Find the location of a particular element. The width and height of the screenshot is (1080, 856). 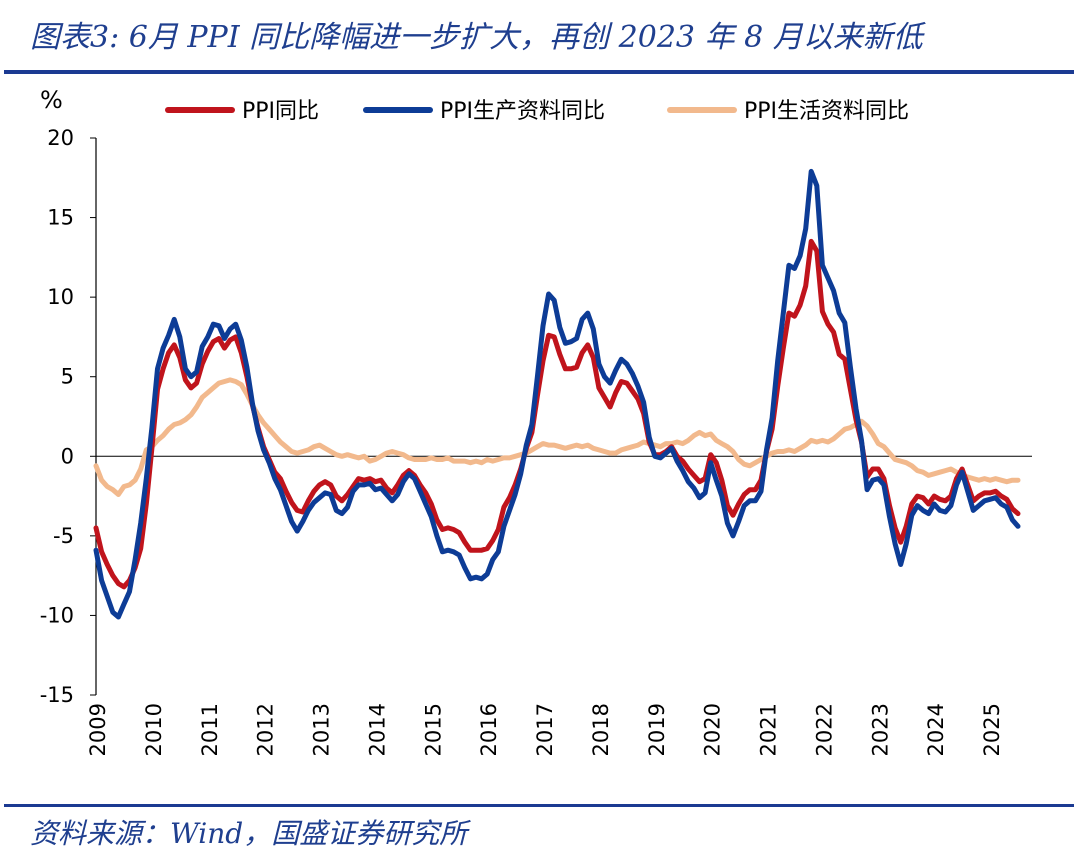

y-tick-label: 0 is located at coordinates (67, 456).